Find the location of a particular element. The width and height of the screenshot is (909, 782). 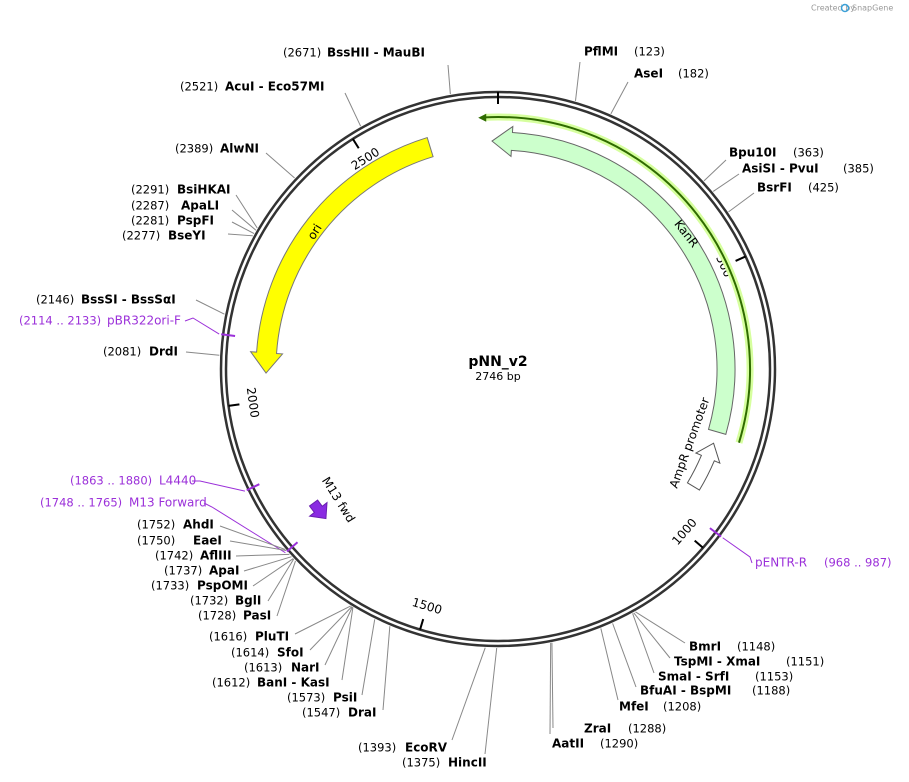

kanr-highlight-head is located at coordinates (482, 117).